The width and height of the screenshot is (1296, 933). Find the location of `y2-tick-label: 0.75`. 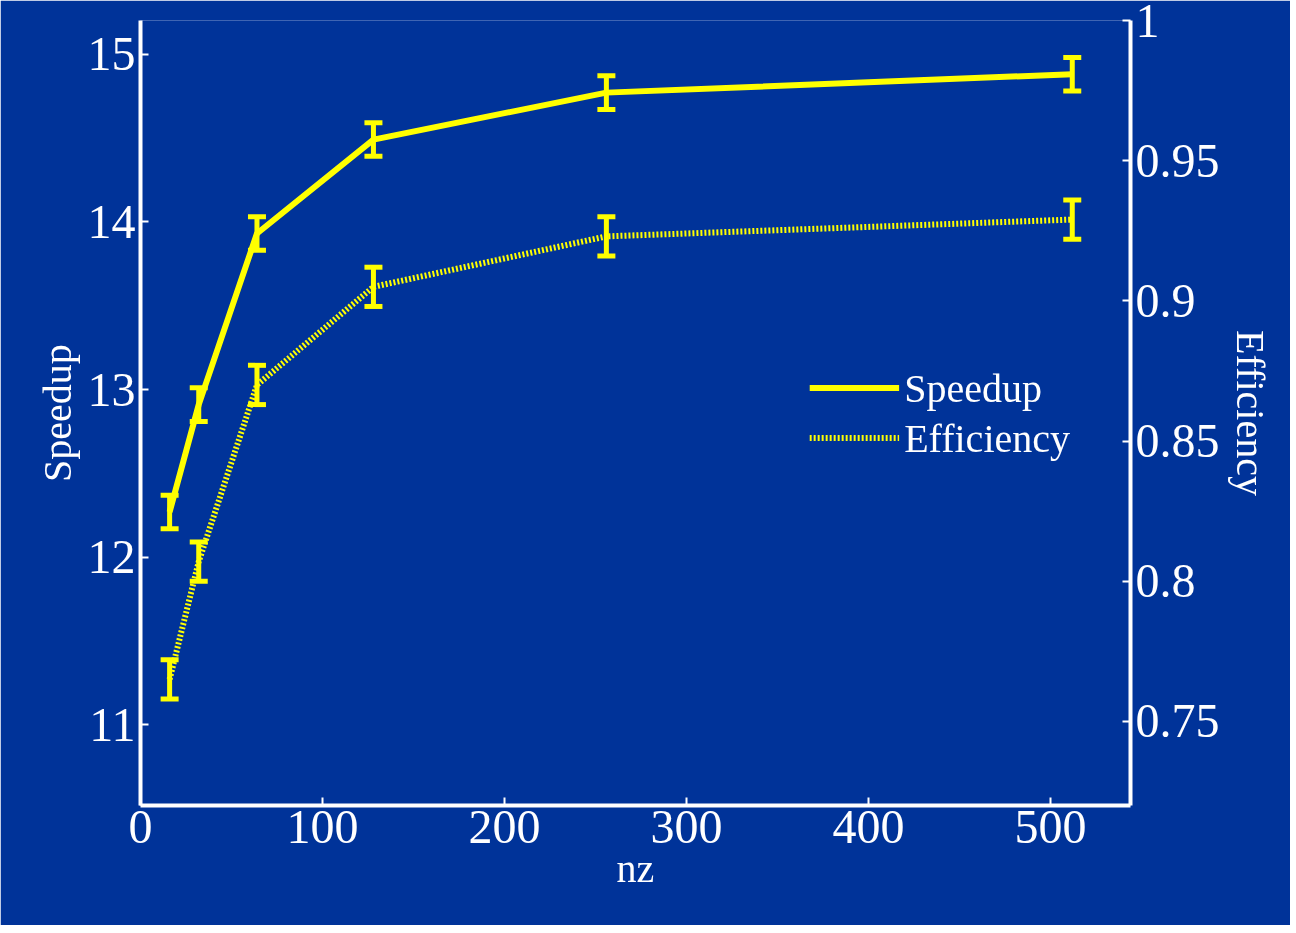

y2-tick-label: 0.75 is located at coordinates (1177, 721).